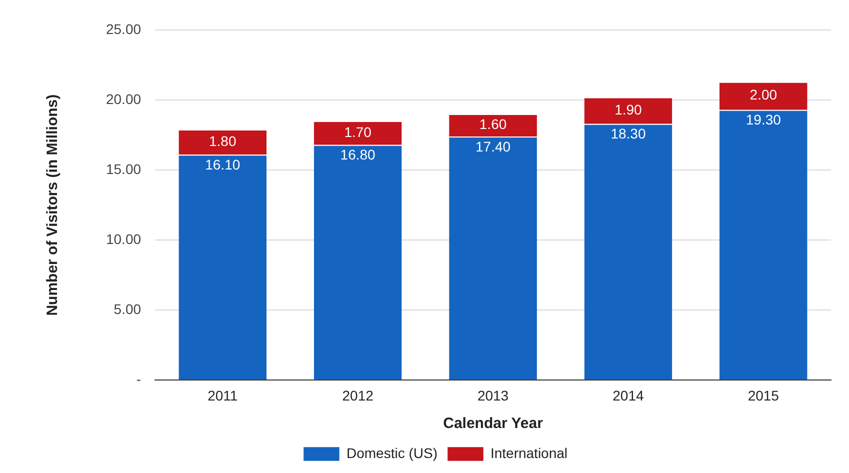 This screenshot has width=849, height=473. Describe the element at coordinates (53, 205) in the screenshot. I see `y-axis-title: Number of Visitors (in Millions)` at that location.